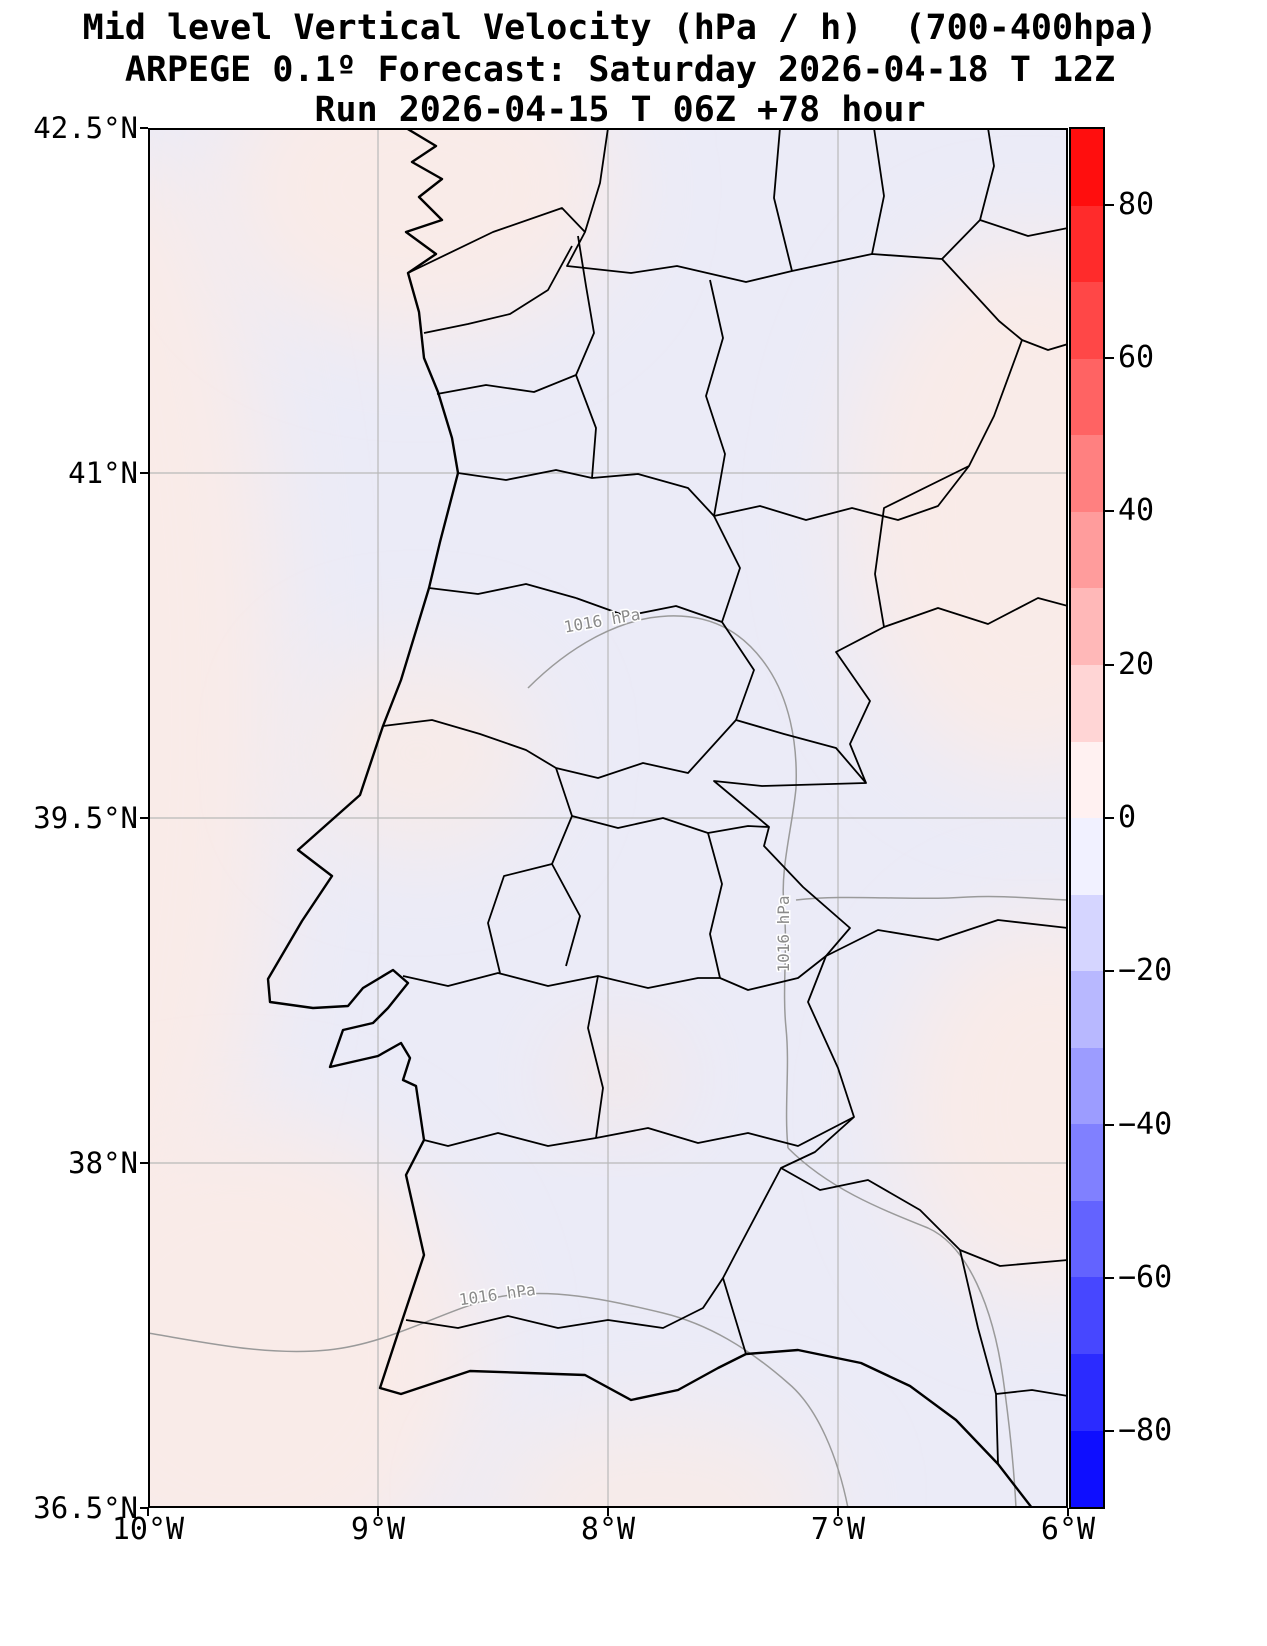 This screenshot has height=1646, width=1267. Describe the element at coordinates (378, 1529) in the screenshot. I see `x-axis-tick-label: 9°W` at that location.